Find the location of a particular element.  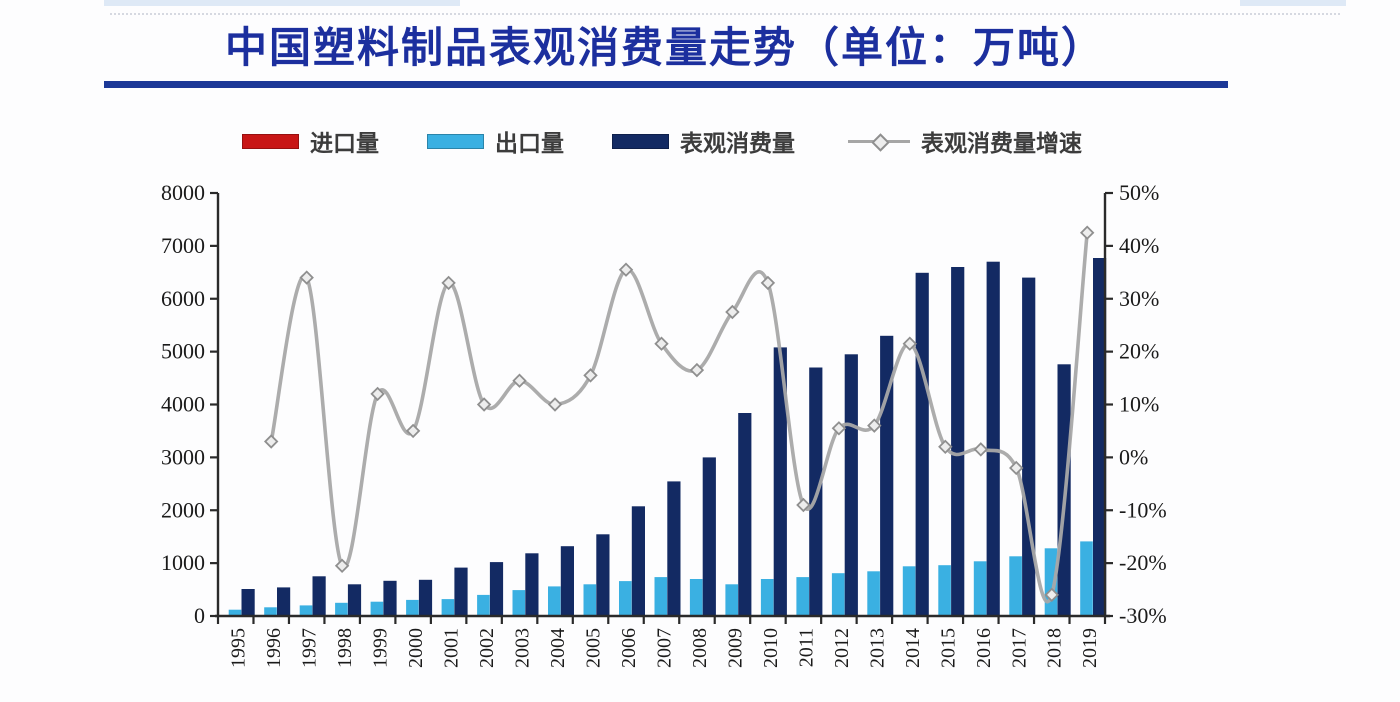

bar-表观消费量-2014 is located at coordinates (922, 444).